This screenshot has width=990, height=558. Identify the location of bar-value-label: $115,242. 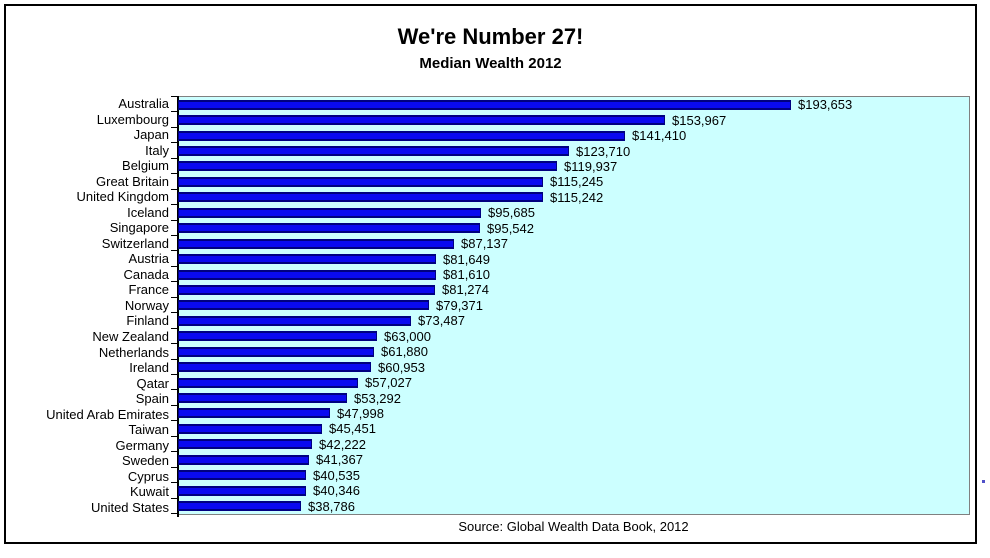
(577, 197).